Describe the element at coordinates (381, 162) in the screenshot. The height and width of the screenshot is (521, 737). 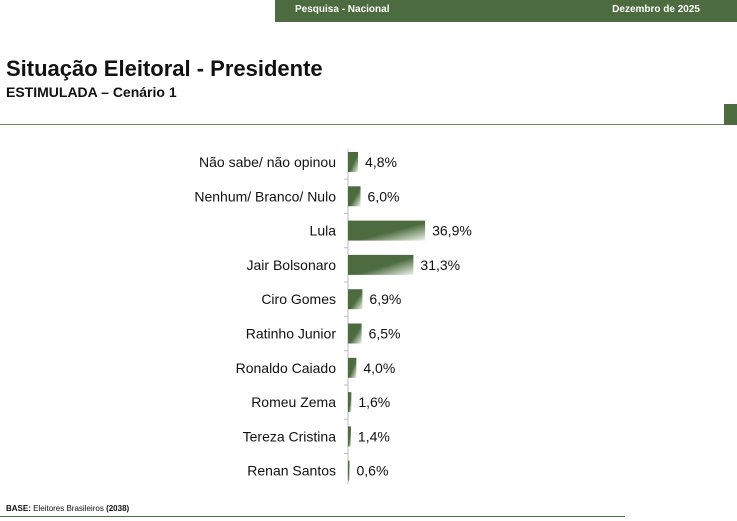
I see `data-label: 4,8%` at that location.